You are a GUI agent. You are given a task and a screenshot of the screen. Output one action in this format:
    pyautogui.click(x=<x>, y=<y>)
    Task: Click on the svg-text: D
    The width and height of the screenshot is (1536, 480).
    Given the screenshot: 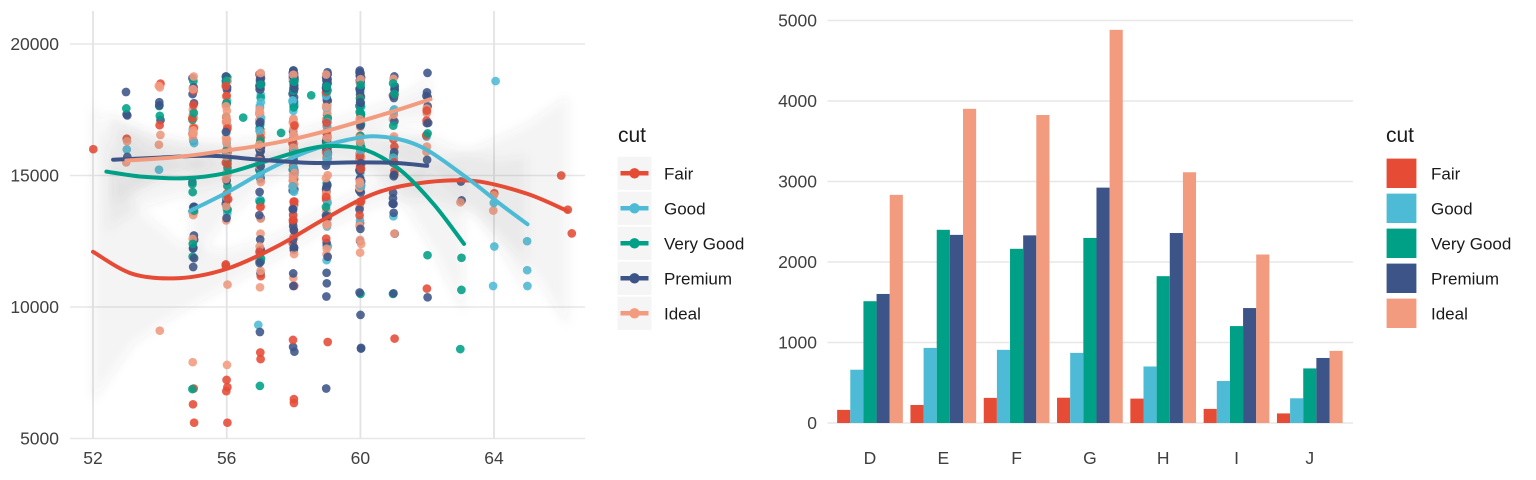 What is the action you would take?
    pyautogui.click(x=870, y=458)
    